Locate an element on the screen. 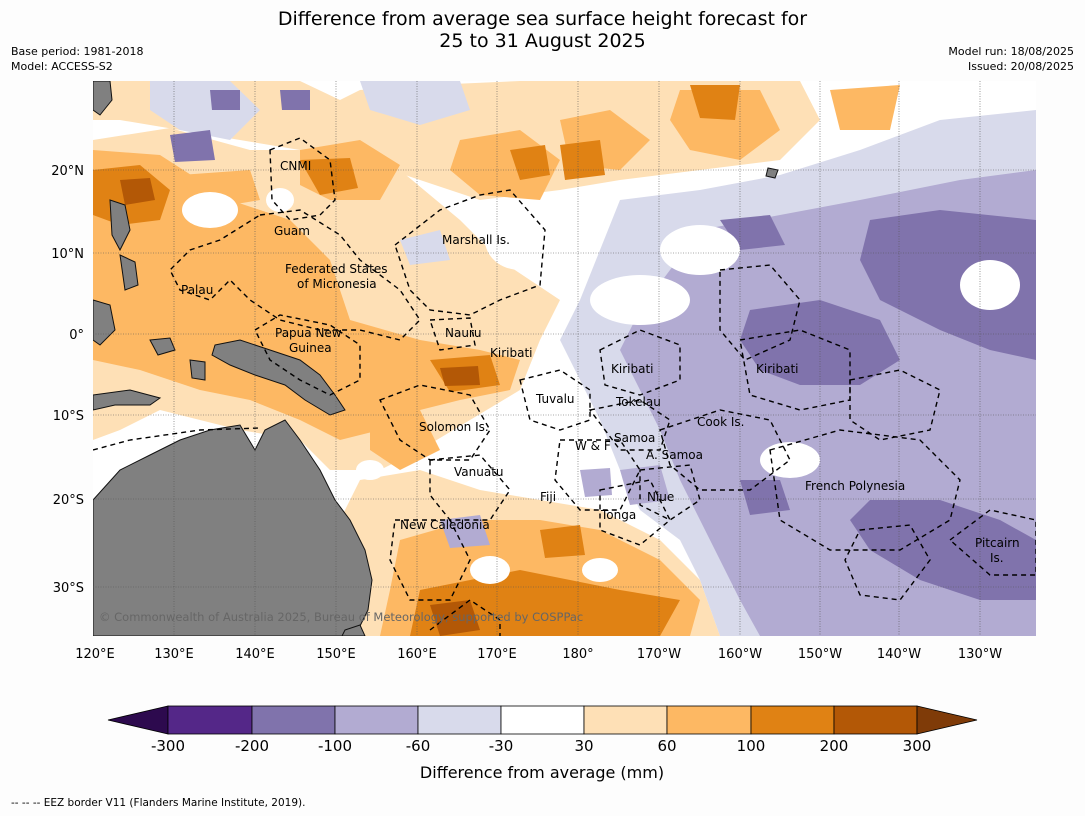 The image size is (1085, 816). lon-label: 150°W is located at coordinates (820, 654).